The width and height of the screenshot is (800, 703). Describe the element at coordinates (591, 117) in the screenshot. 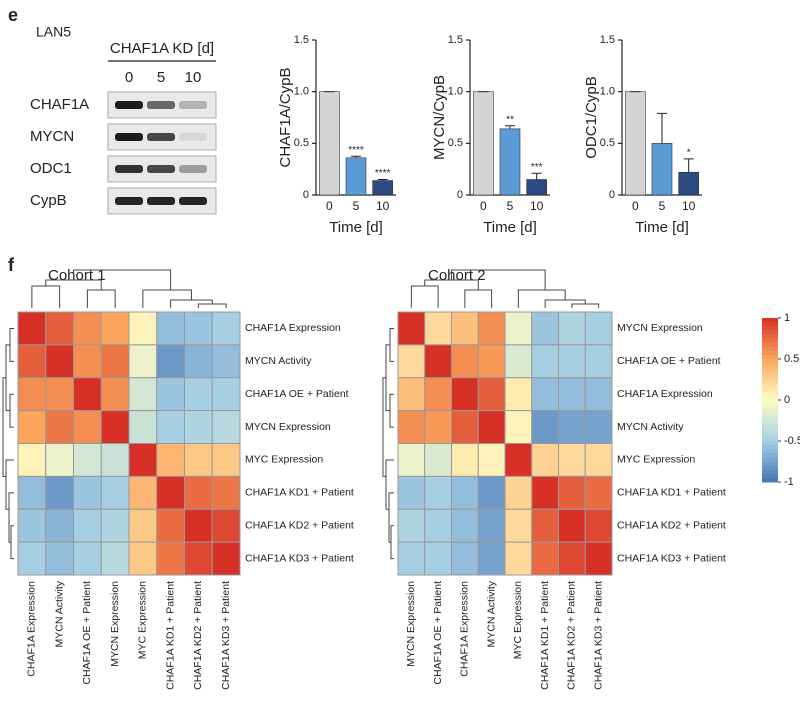

I see `y-axis-label: ODC1/CypB` at that location.